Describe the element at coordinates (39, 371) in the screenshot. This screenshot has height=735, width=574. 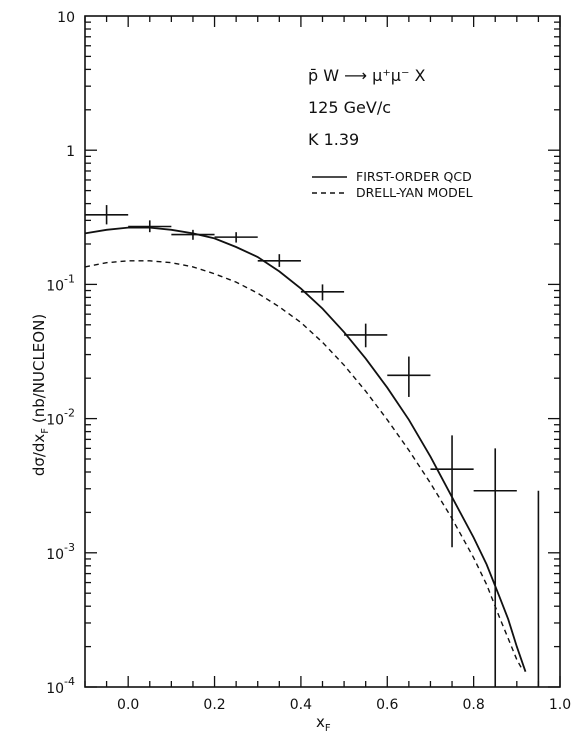
I see `y-axis-title-post: (nb/NUCLEON)` at that location.